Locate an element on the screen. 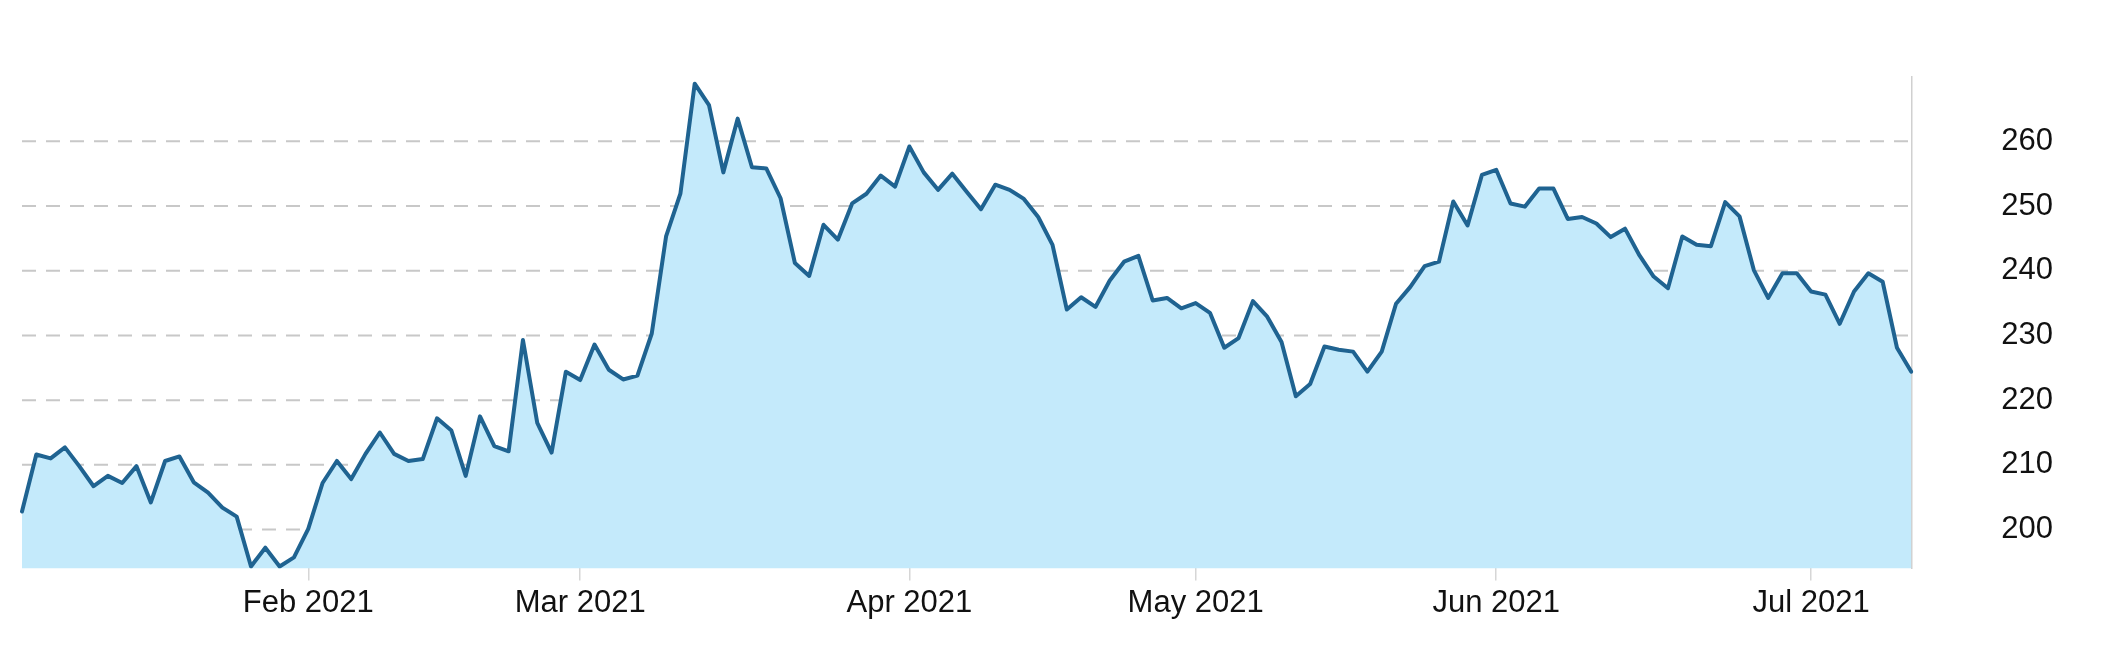  y-tick-label: 250 is located at coordinates (2027, 204).